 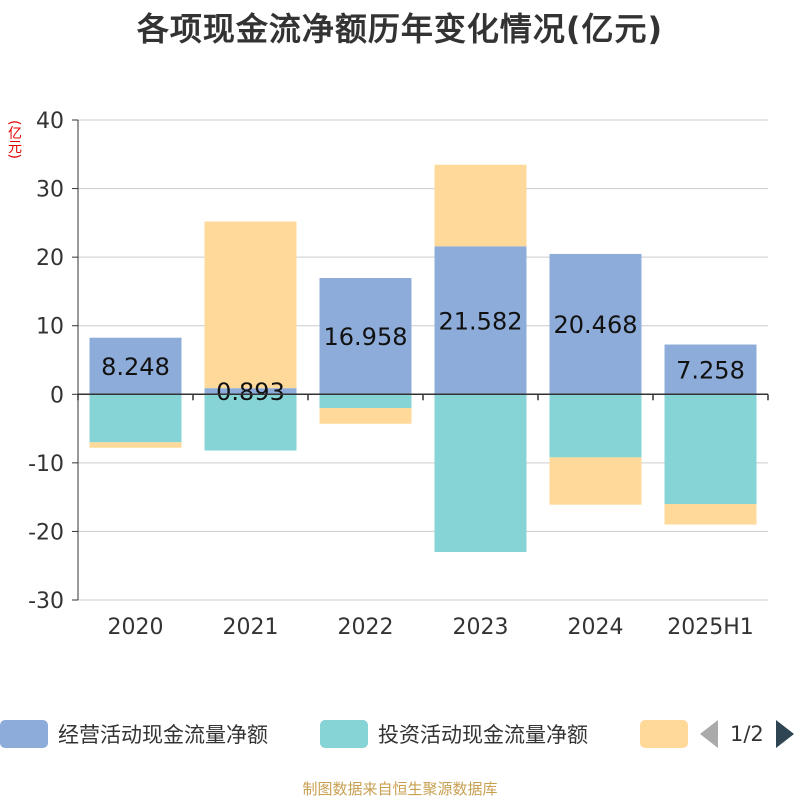 What do you see at coordinates (251, 627) in the screenshot?
I see `x-category-label: 2021` at bounding box center [251, 627].